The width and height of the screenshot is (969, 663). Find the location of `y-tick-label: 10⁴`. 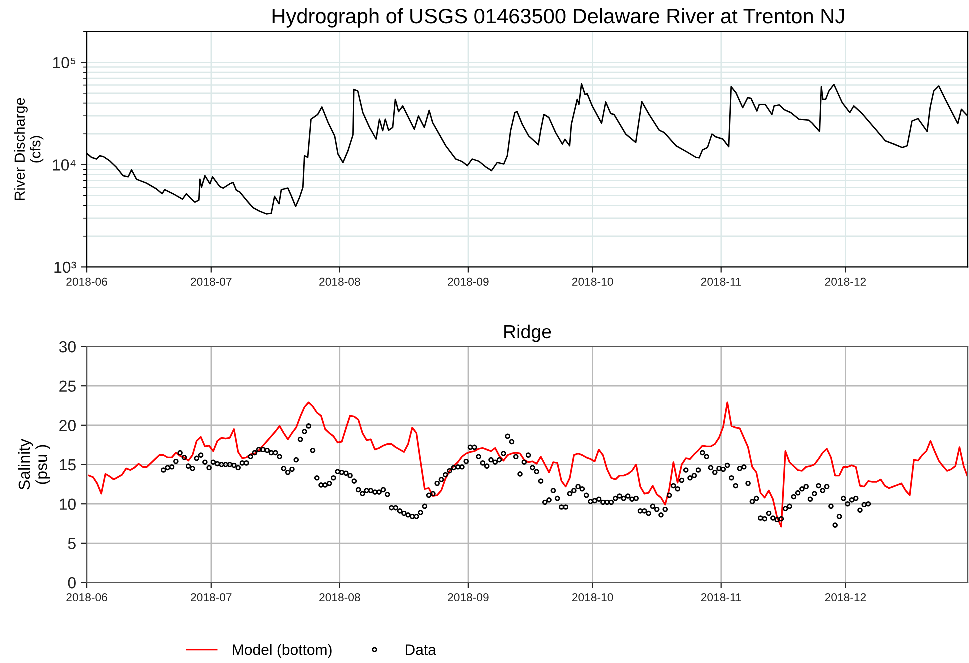

y-tick-label: 10⁴ is located at coordinates (64, 165).